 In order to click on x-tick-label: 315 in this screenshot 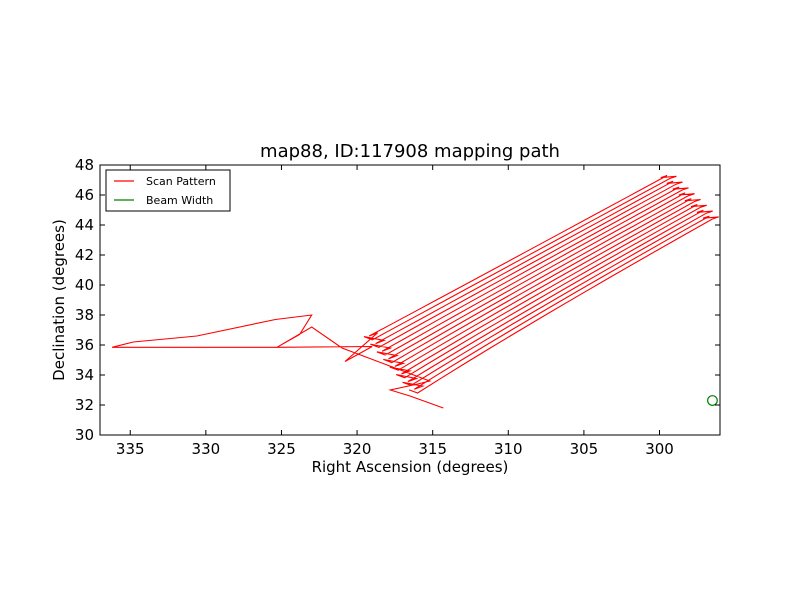, I will do `click(432, 449)`.